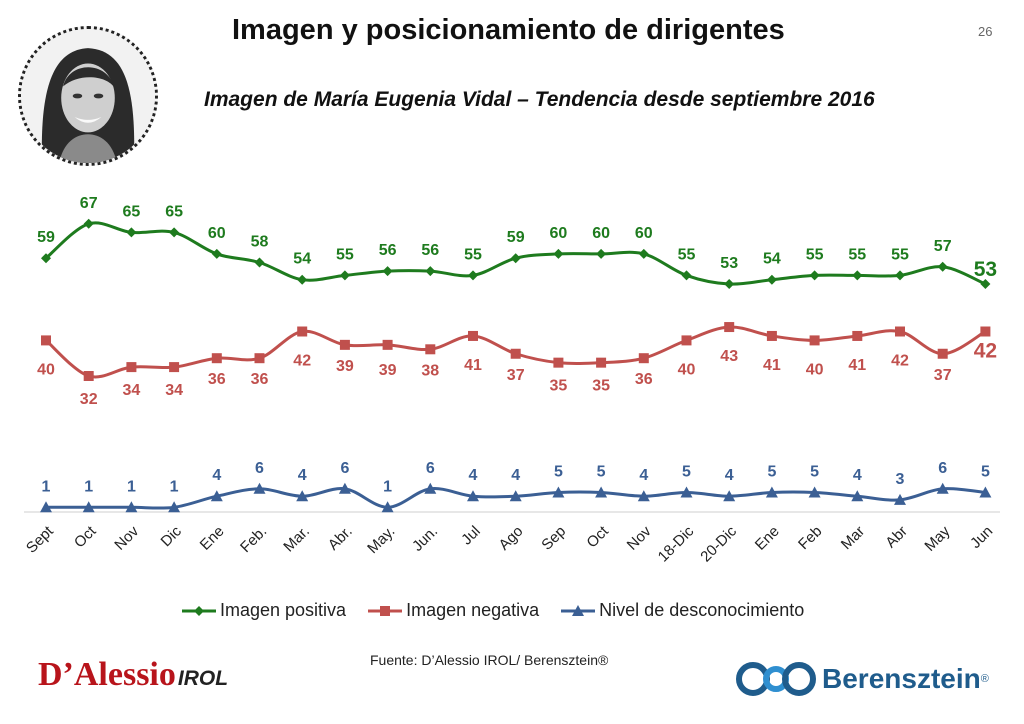  Describe the element at coordinates (718, 543) in the screenshot. I see `x-tick-label-16: 20-Dic` at that location.